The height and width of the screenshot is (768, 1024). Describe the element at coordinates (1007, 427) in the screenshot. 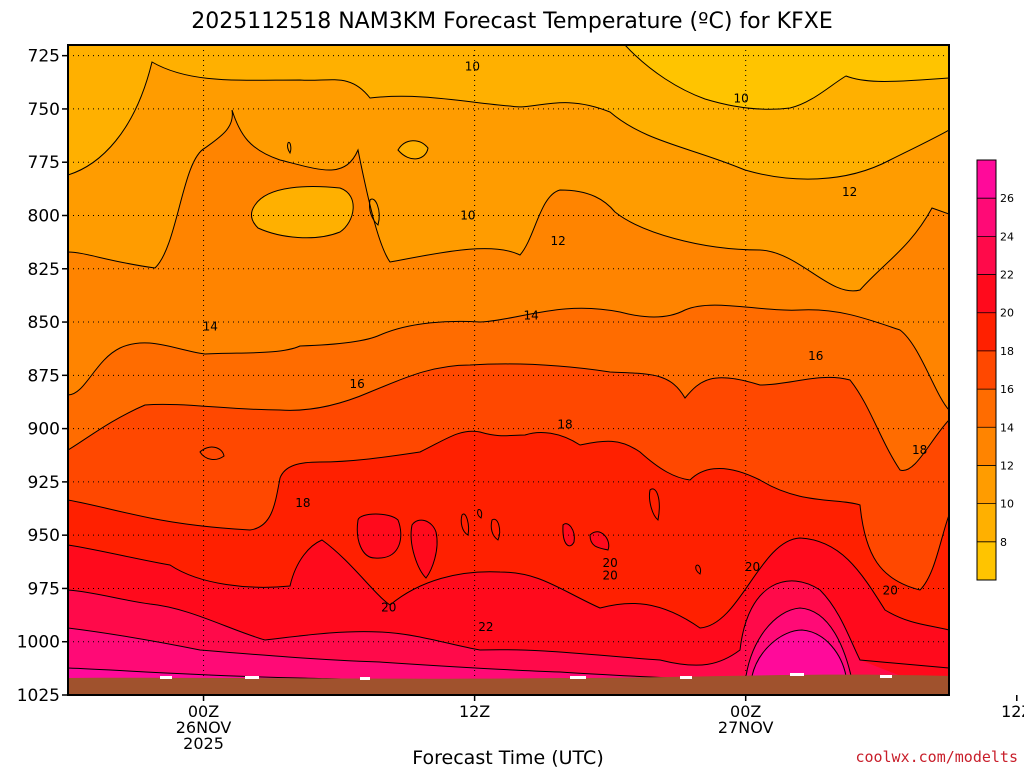

I see `colorbar-tick-label: 14` at that location.